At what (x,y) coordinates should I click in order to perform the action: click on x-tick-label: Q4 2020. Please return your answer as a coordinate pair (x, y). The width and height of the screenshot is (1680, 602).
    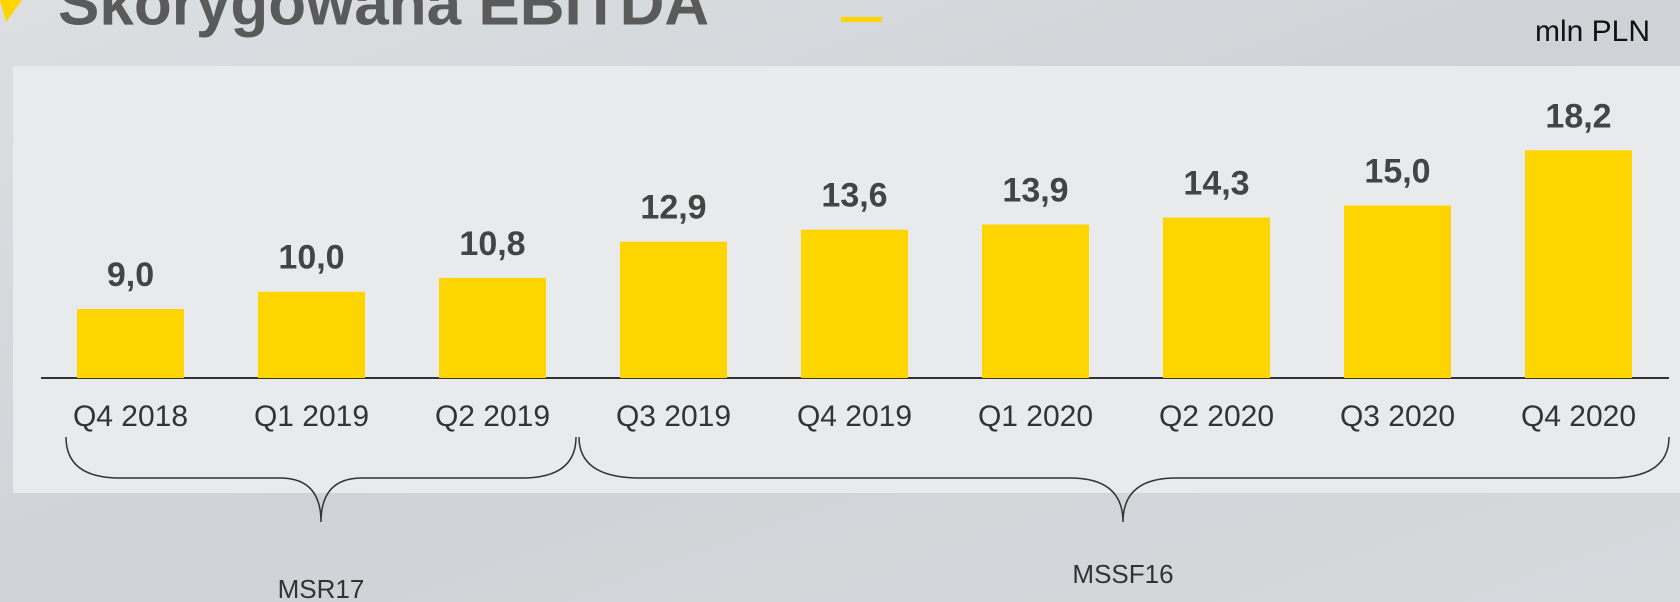
    Looking at the image, I should click on (1578, 416).